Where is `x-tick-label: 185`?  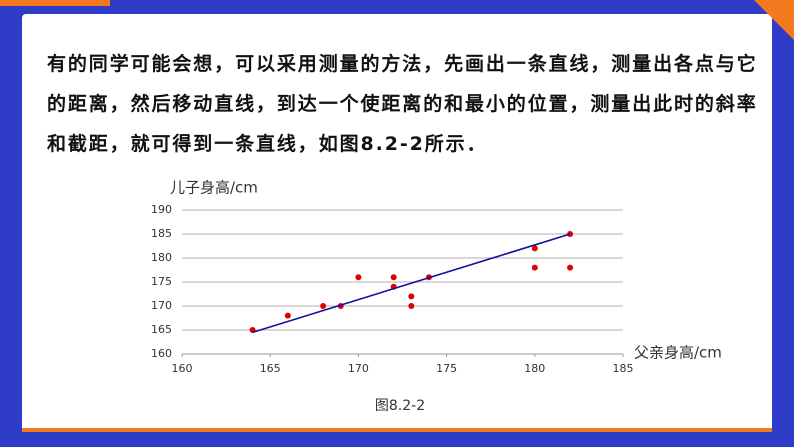 x-tick-label: 185 is located at coordinates (623, 368).